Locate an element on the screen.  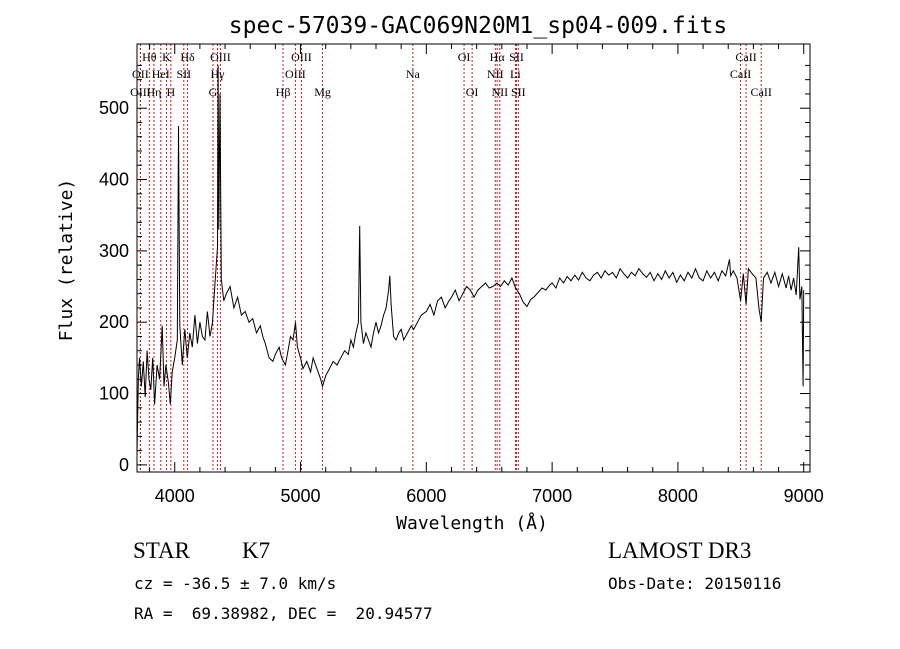
observation-date: Obs-Date: 20150116 is located at coordinates (695, 583).